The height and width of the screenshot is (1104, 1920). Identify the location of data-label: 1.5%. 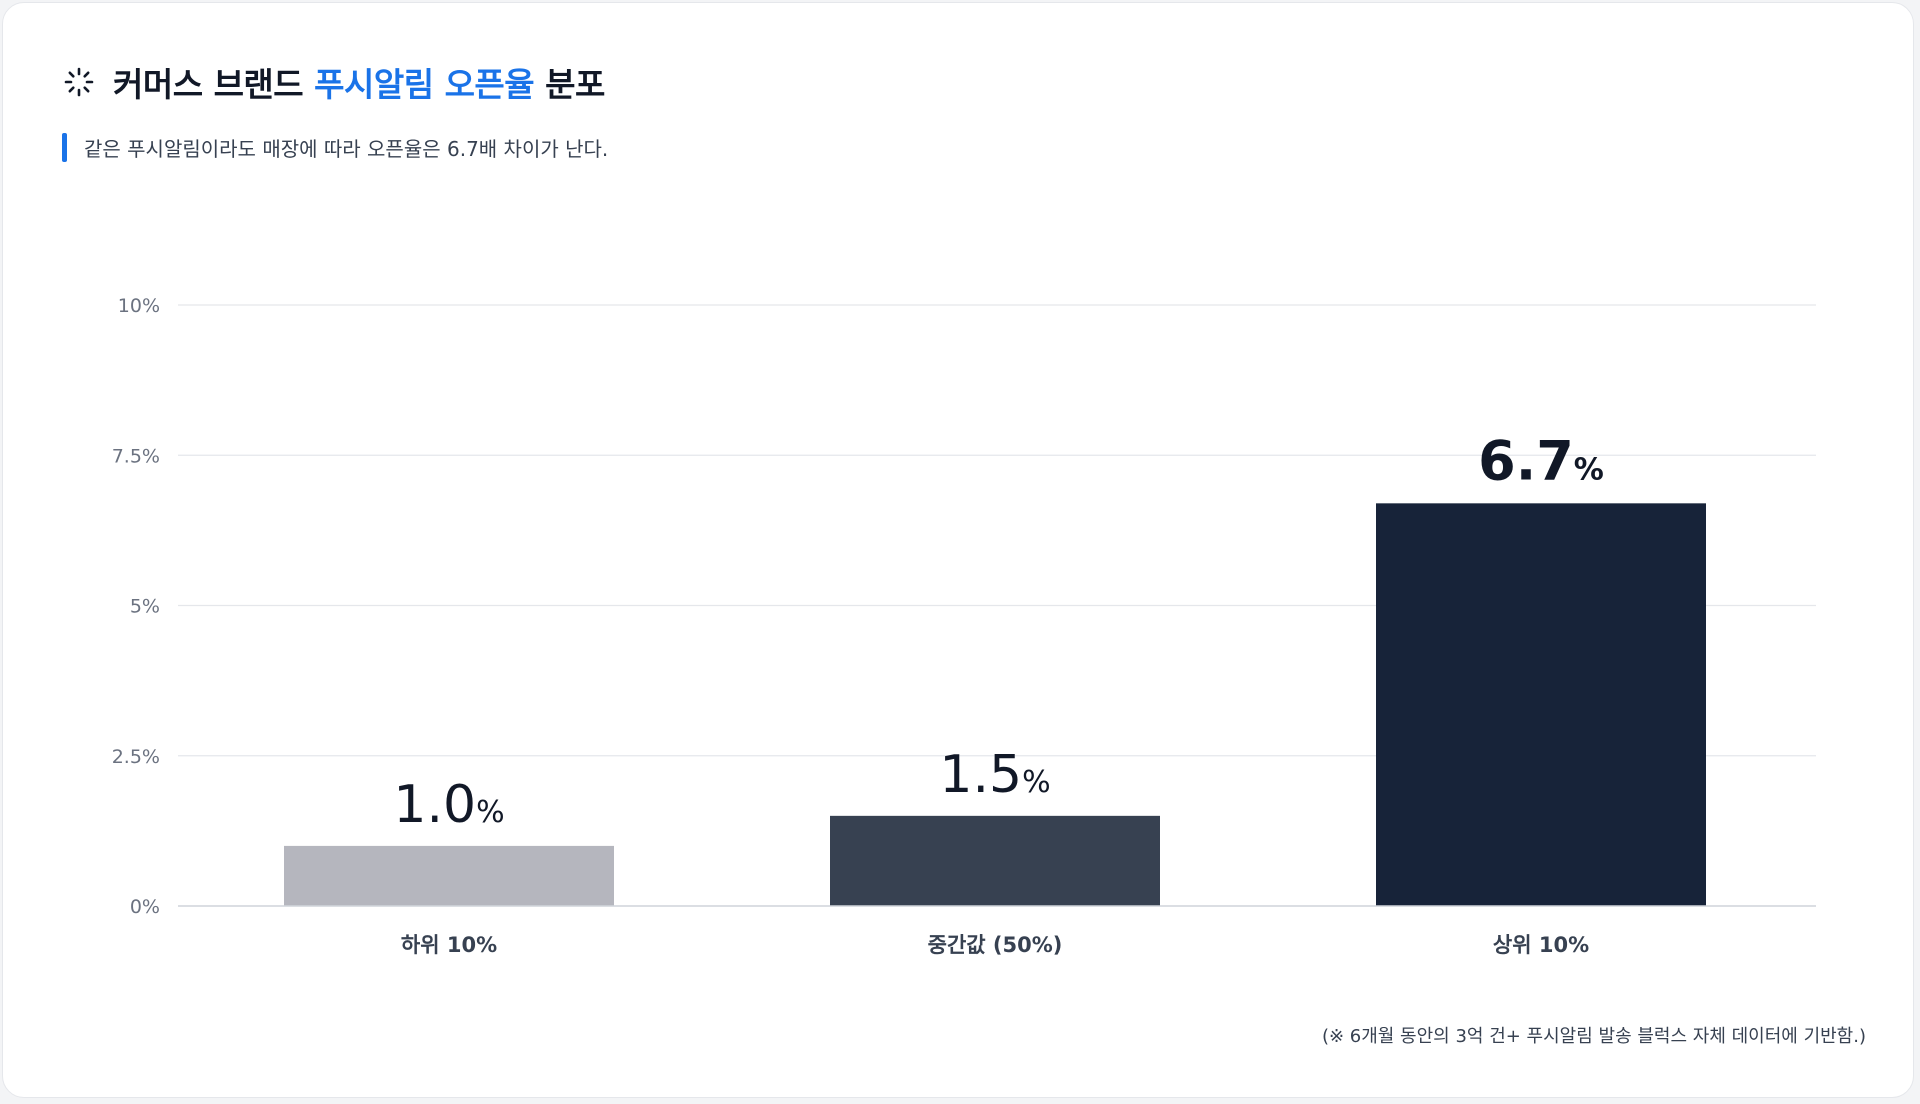
(994, 775).